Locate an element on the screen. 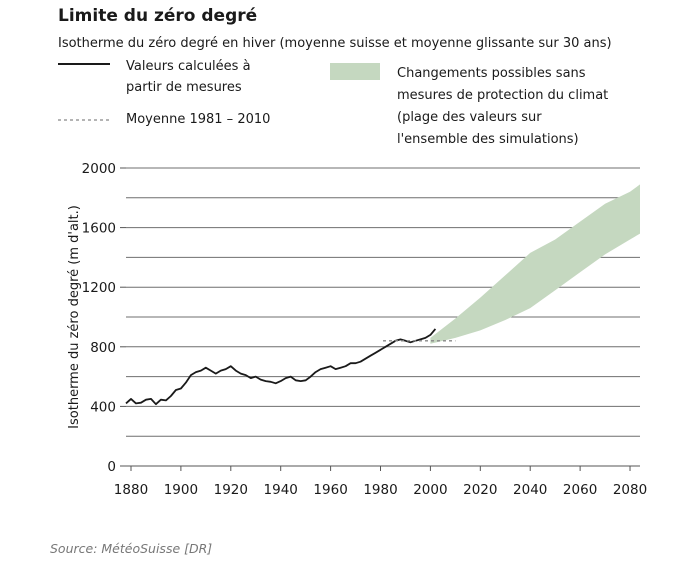  x-tick-label-2060: 2060 is located at coordinates (580, 490).